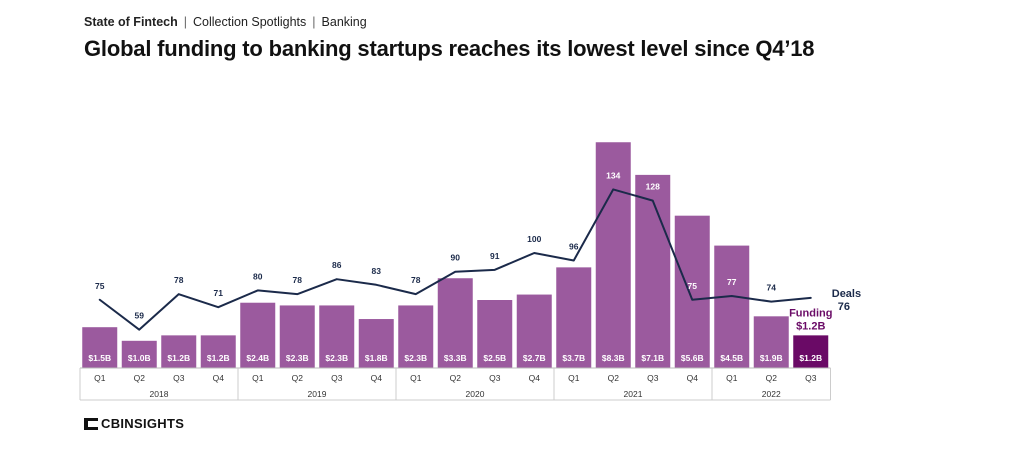 Image resolution: width=1036 pixels, height=456 pixels. What do you see at coordinates (534, 358) in the screenshot?
I see `funding-bar-label: $2.7B` at bounding box center [534, 358].